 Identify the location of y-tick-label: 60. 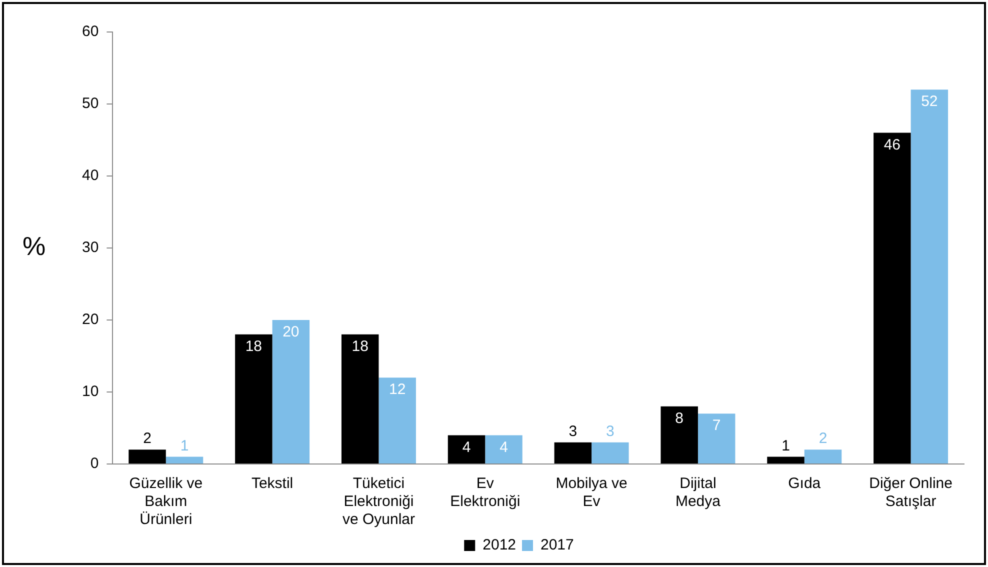
(90, 31).